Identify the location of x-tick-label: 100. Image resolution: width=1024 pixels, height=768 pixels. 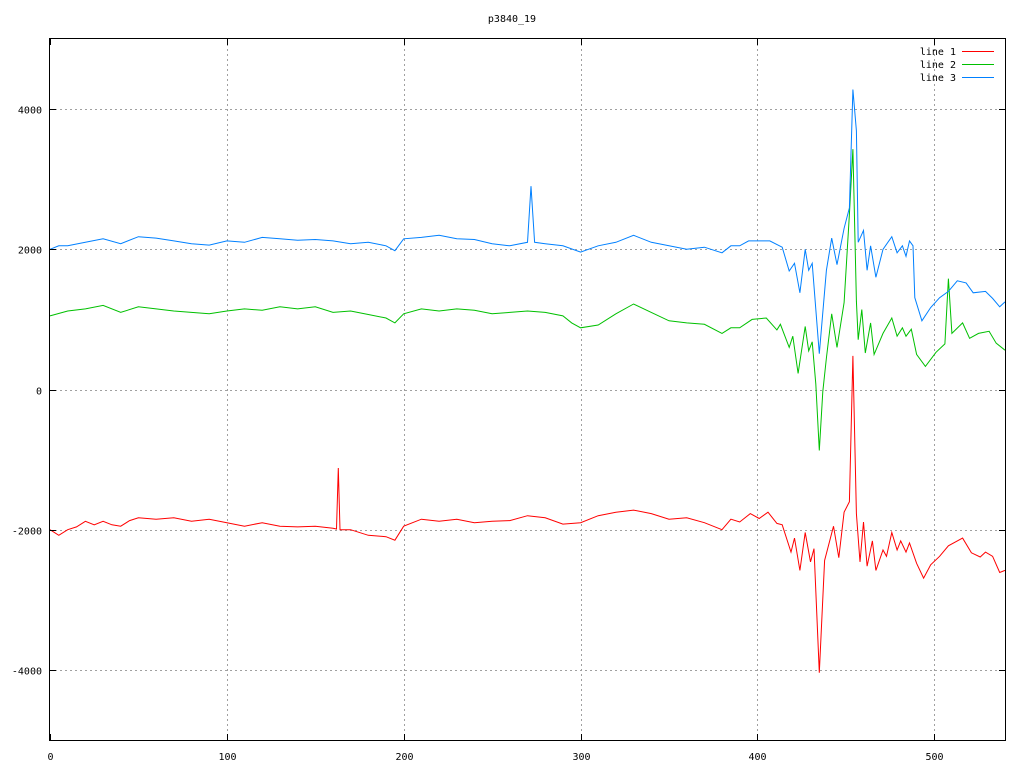
(227, 757).